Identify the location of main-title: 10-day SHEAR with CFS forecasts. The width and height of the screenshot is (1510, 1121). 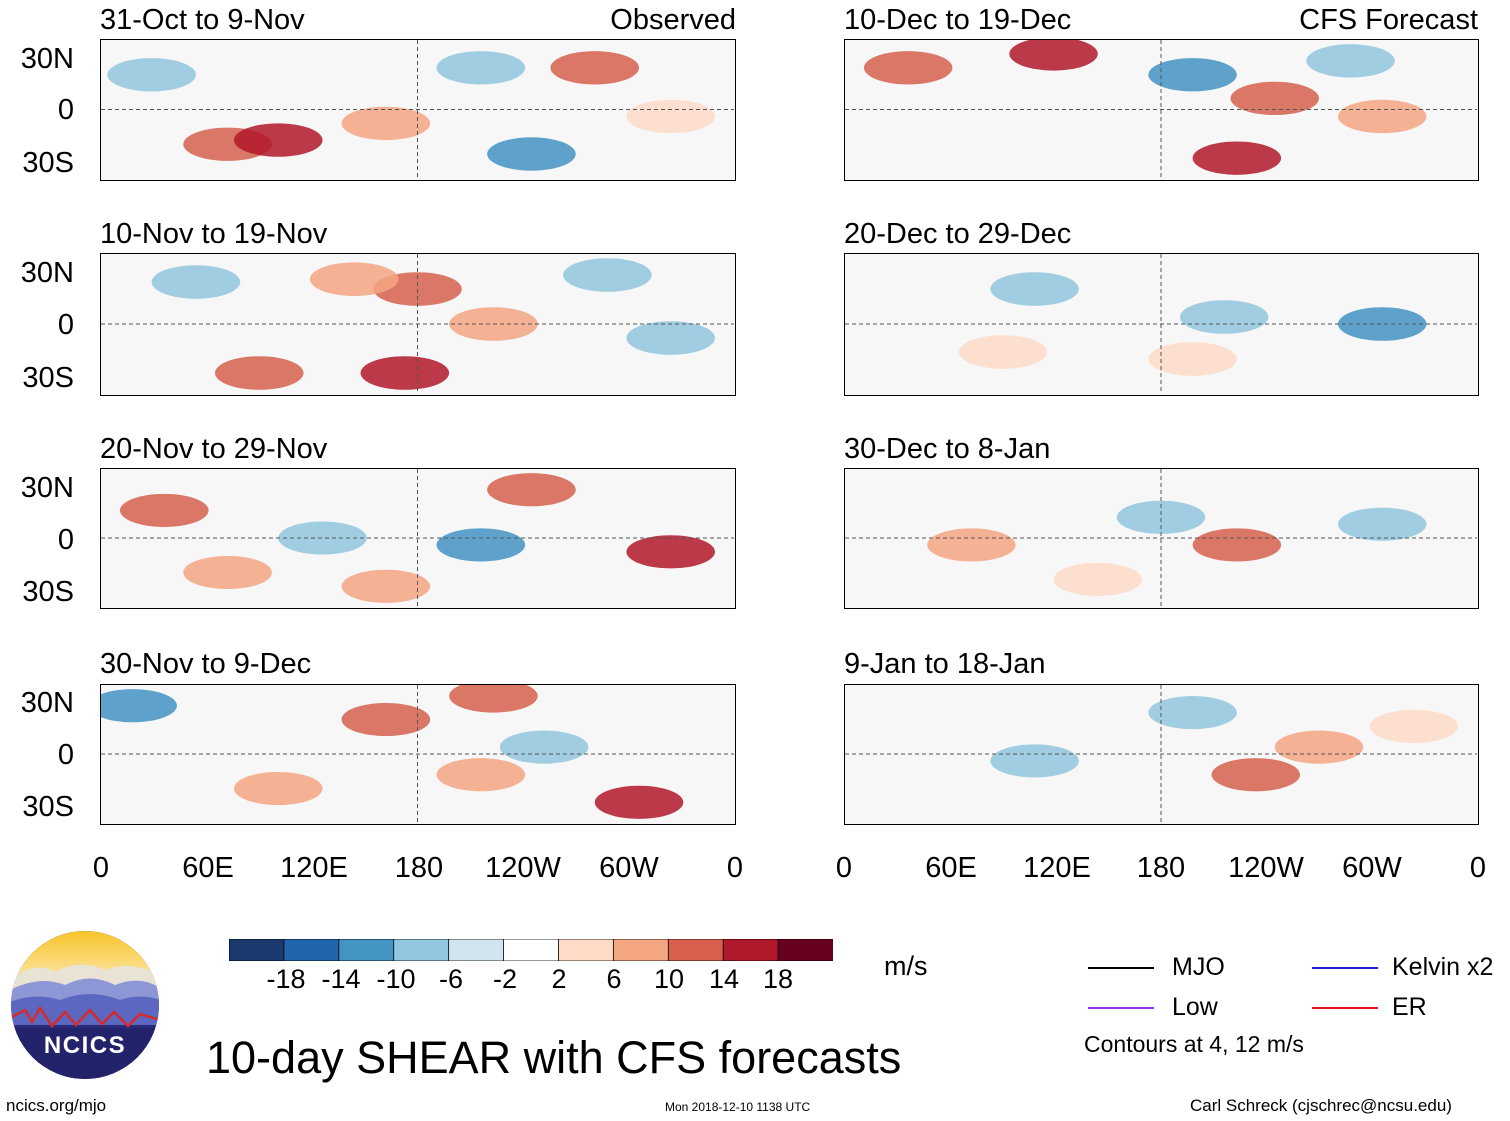
(554, 1057).